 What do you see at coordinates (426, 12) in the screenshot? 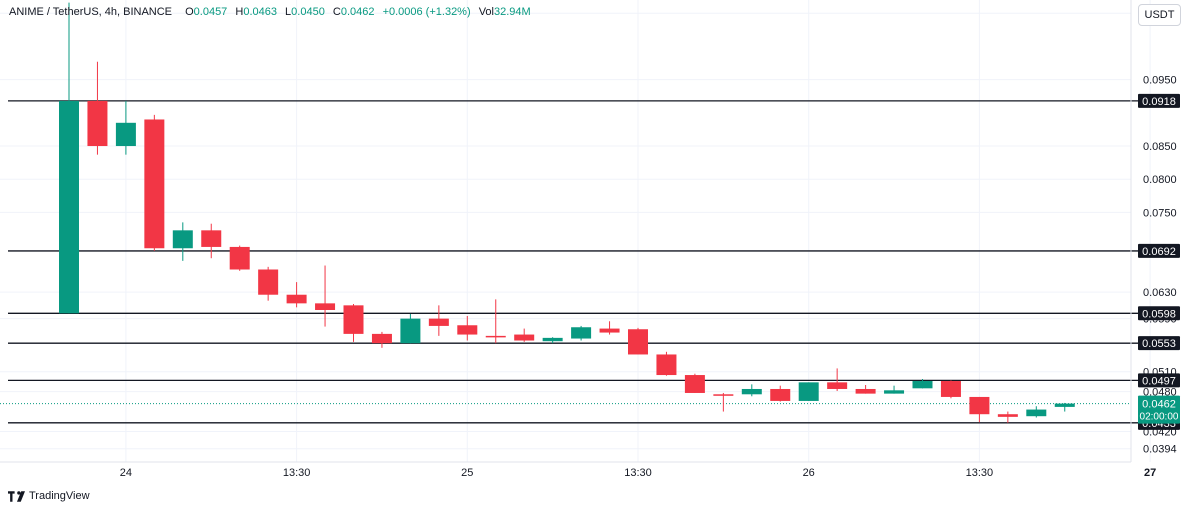
I see `change-value: +0.0006 (+1.32%)` at bounding box center [426, 12].